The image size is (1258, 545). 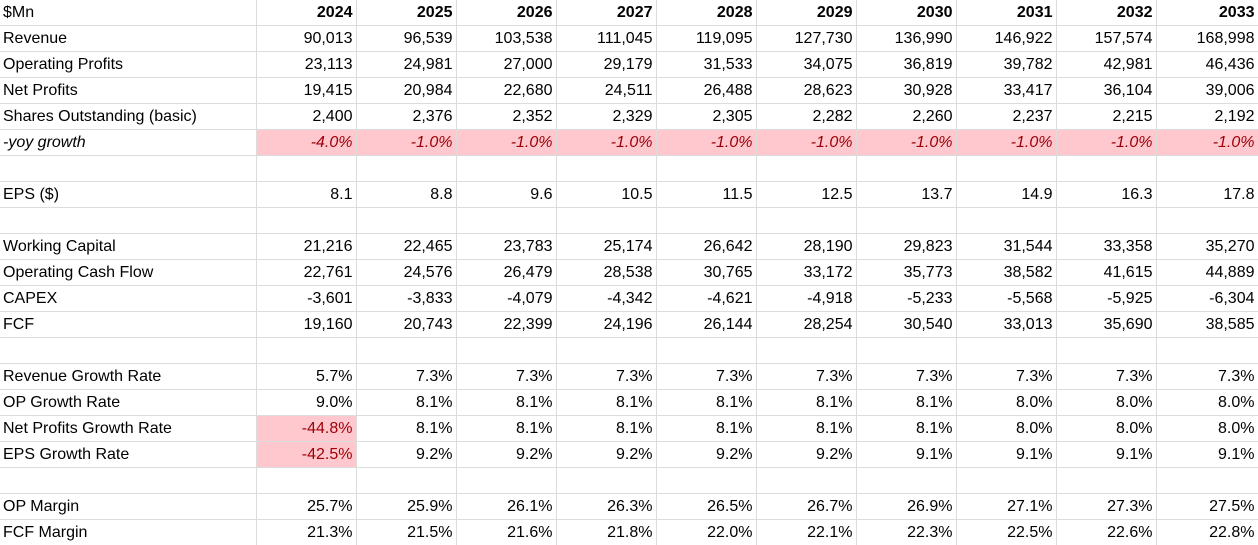 I want to click on corner-cell: $Mn, so click(x=128, y=13).